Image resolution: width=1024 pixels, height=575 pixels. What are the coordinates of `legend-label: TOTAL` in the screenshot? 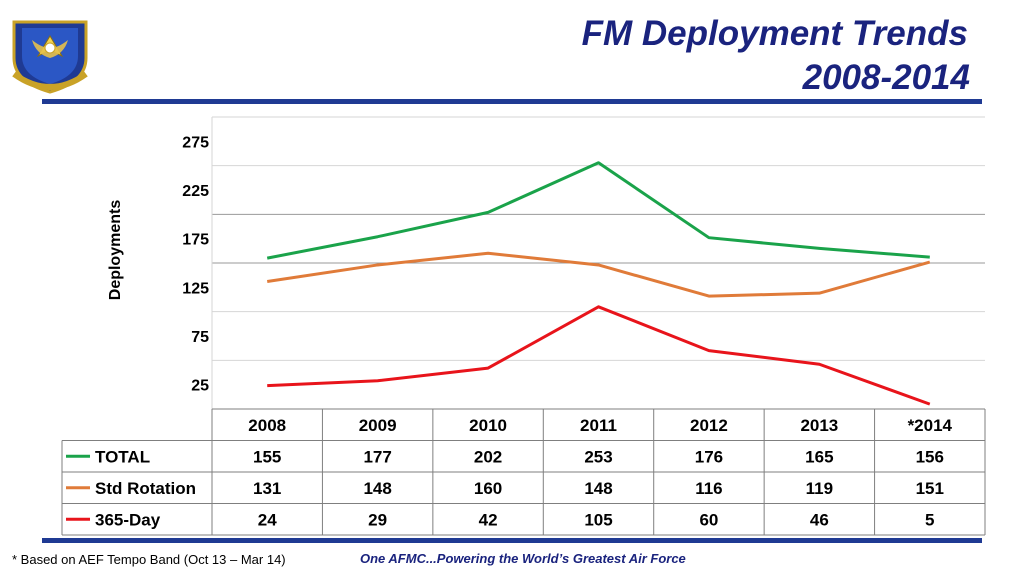 It's located at (122, 456).